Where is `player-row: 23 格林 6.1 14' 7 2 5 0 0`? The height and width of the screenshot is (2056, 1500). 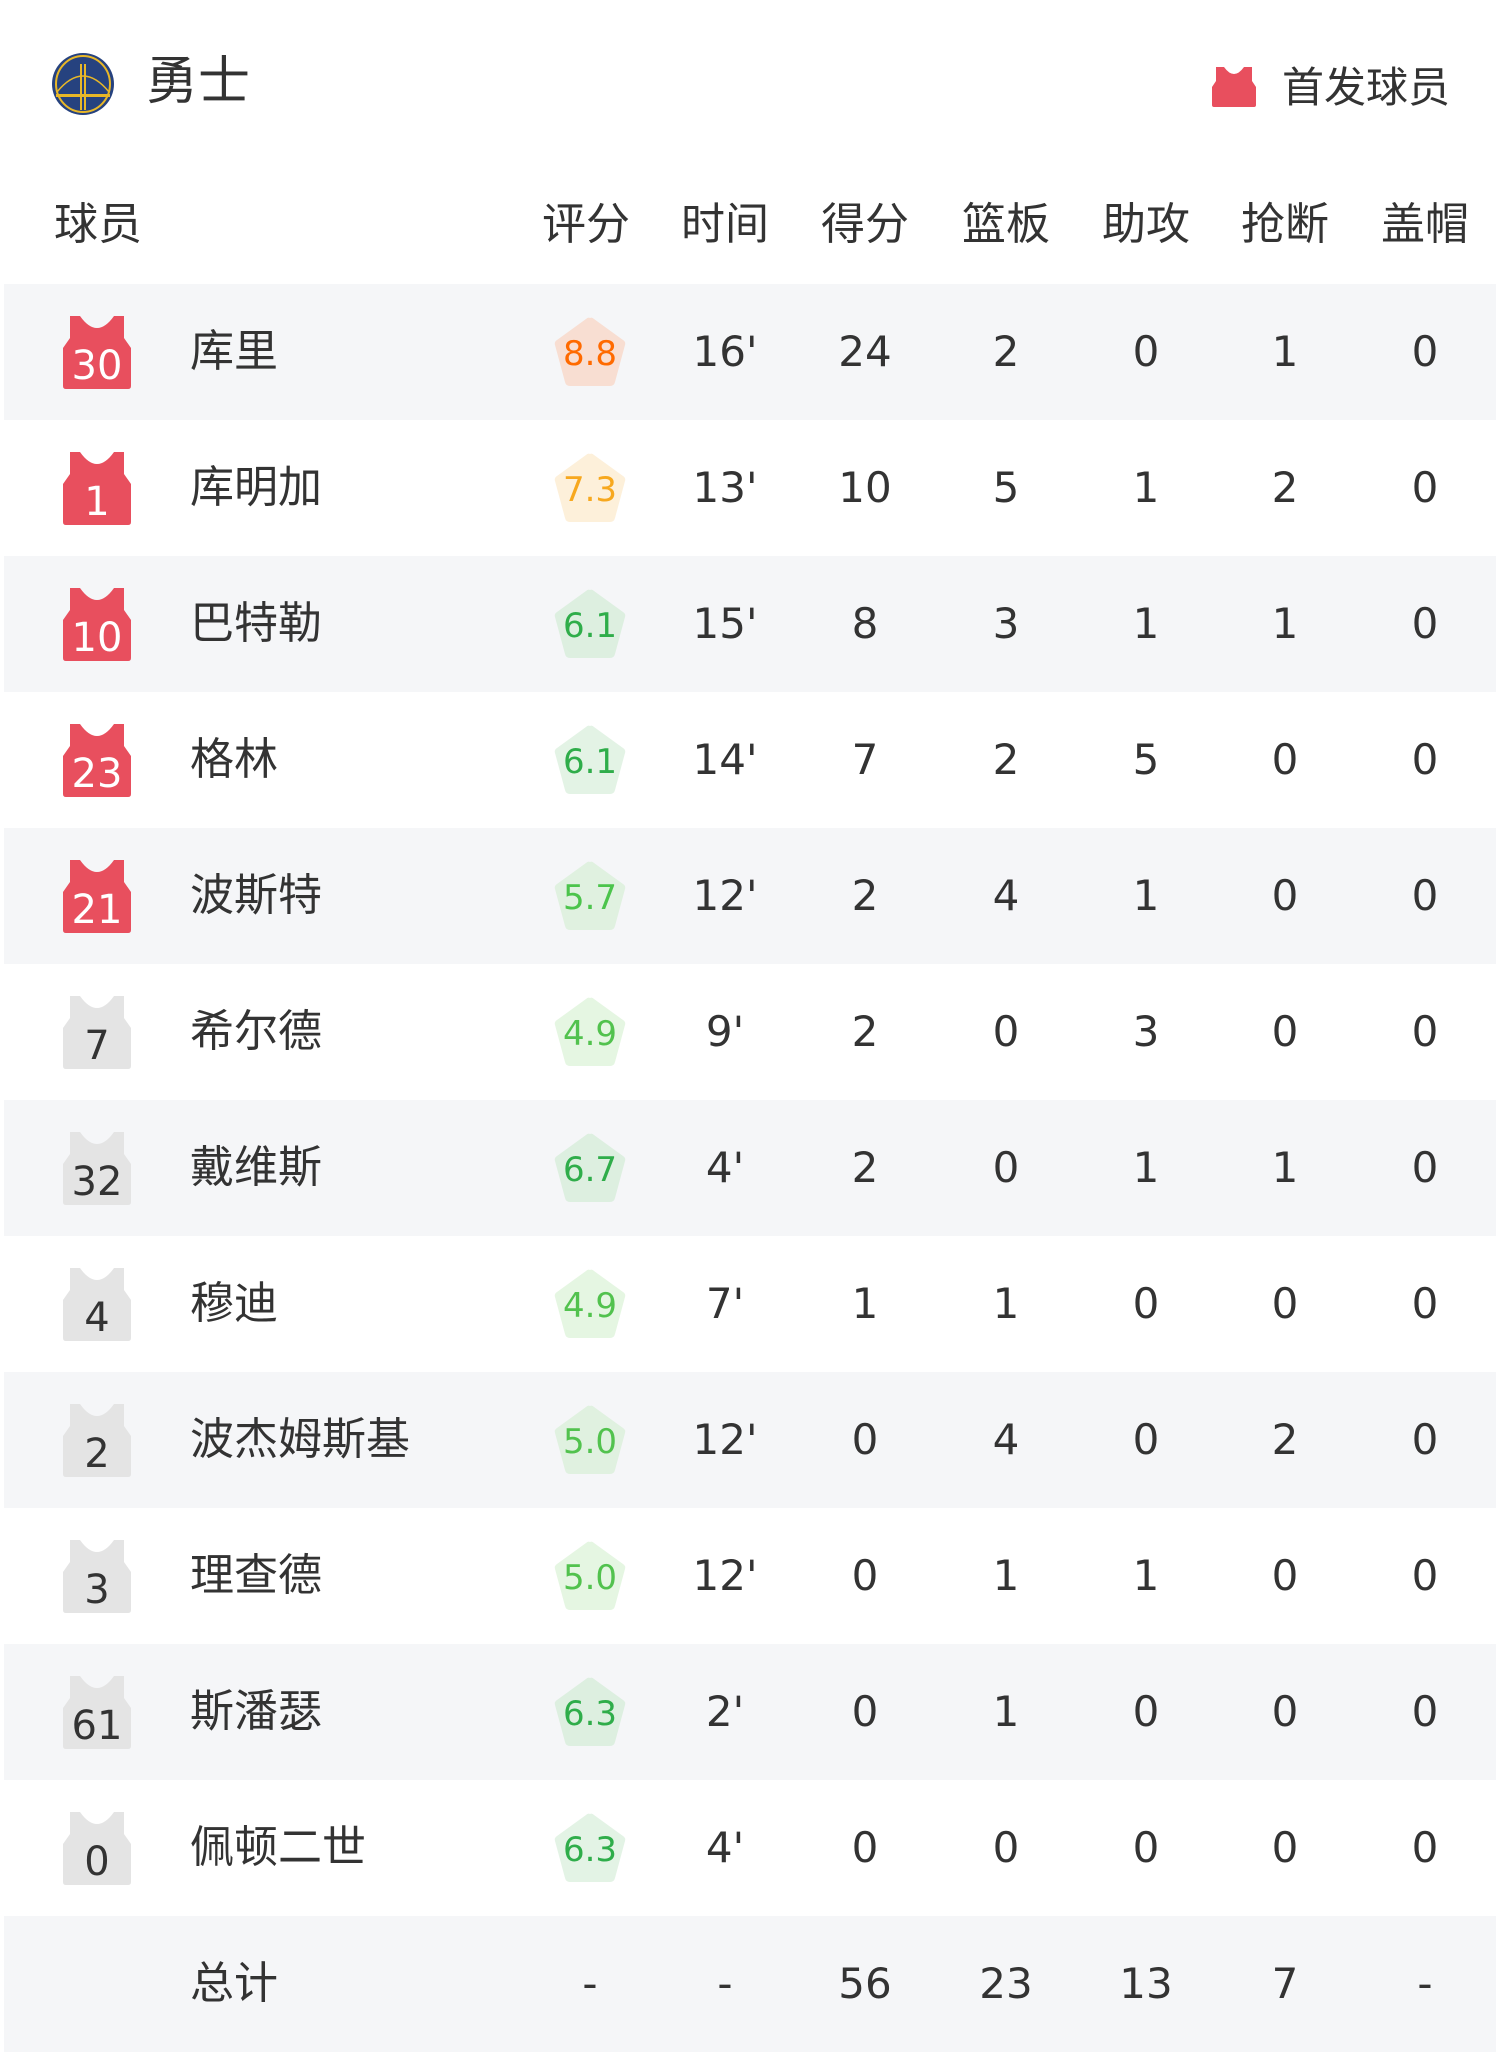 player-row: 23 格林 6.1 14' 7 2 5 0 0 is located at coordinates (750, 760).